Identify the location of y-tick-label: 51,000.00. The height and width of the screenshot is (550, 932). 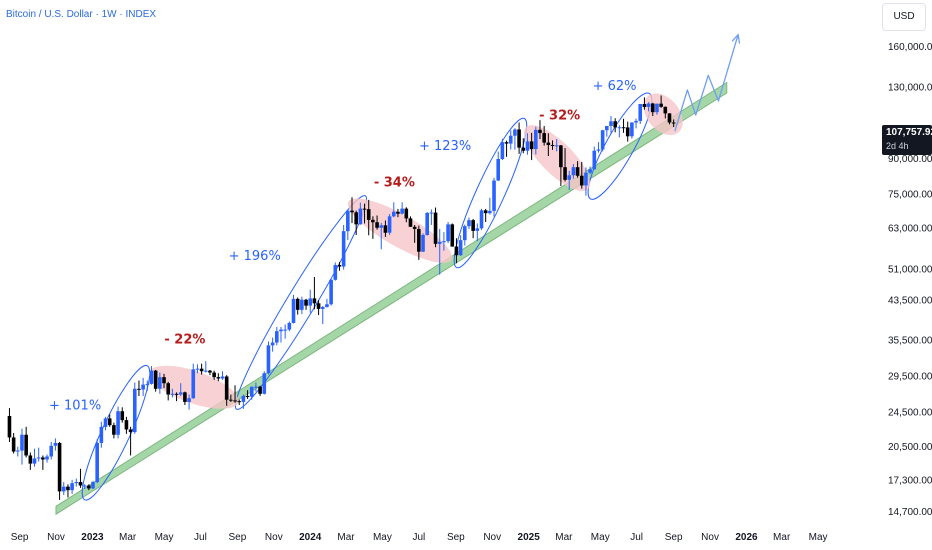
(910, 270).